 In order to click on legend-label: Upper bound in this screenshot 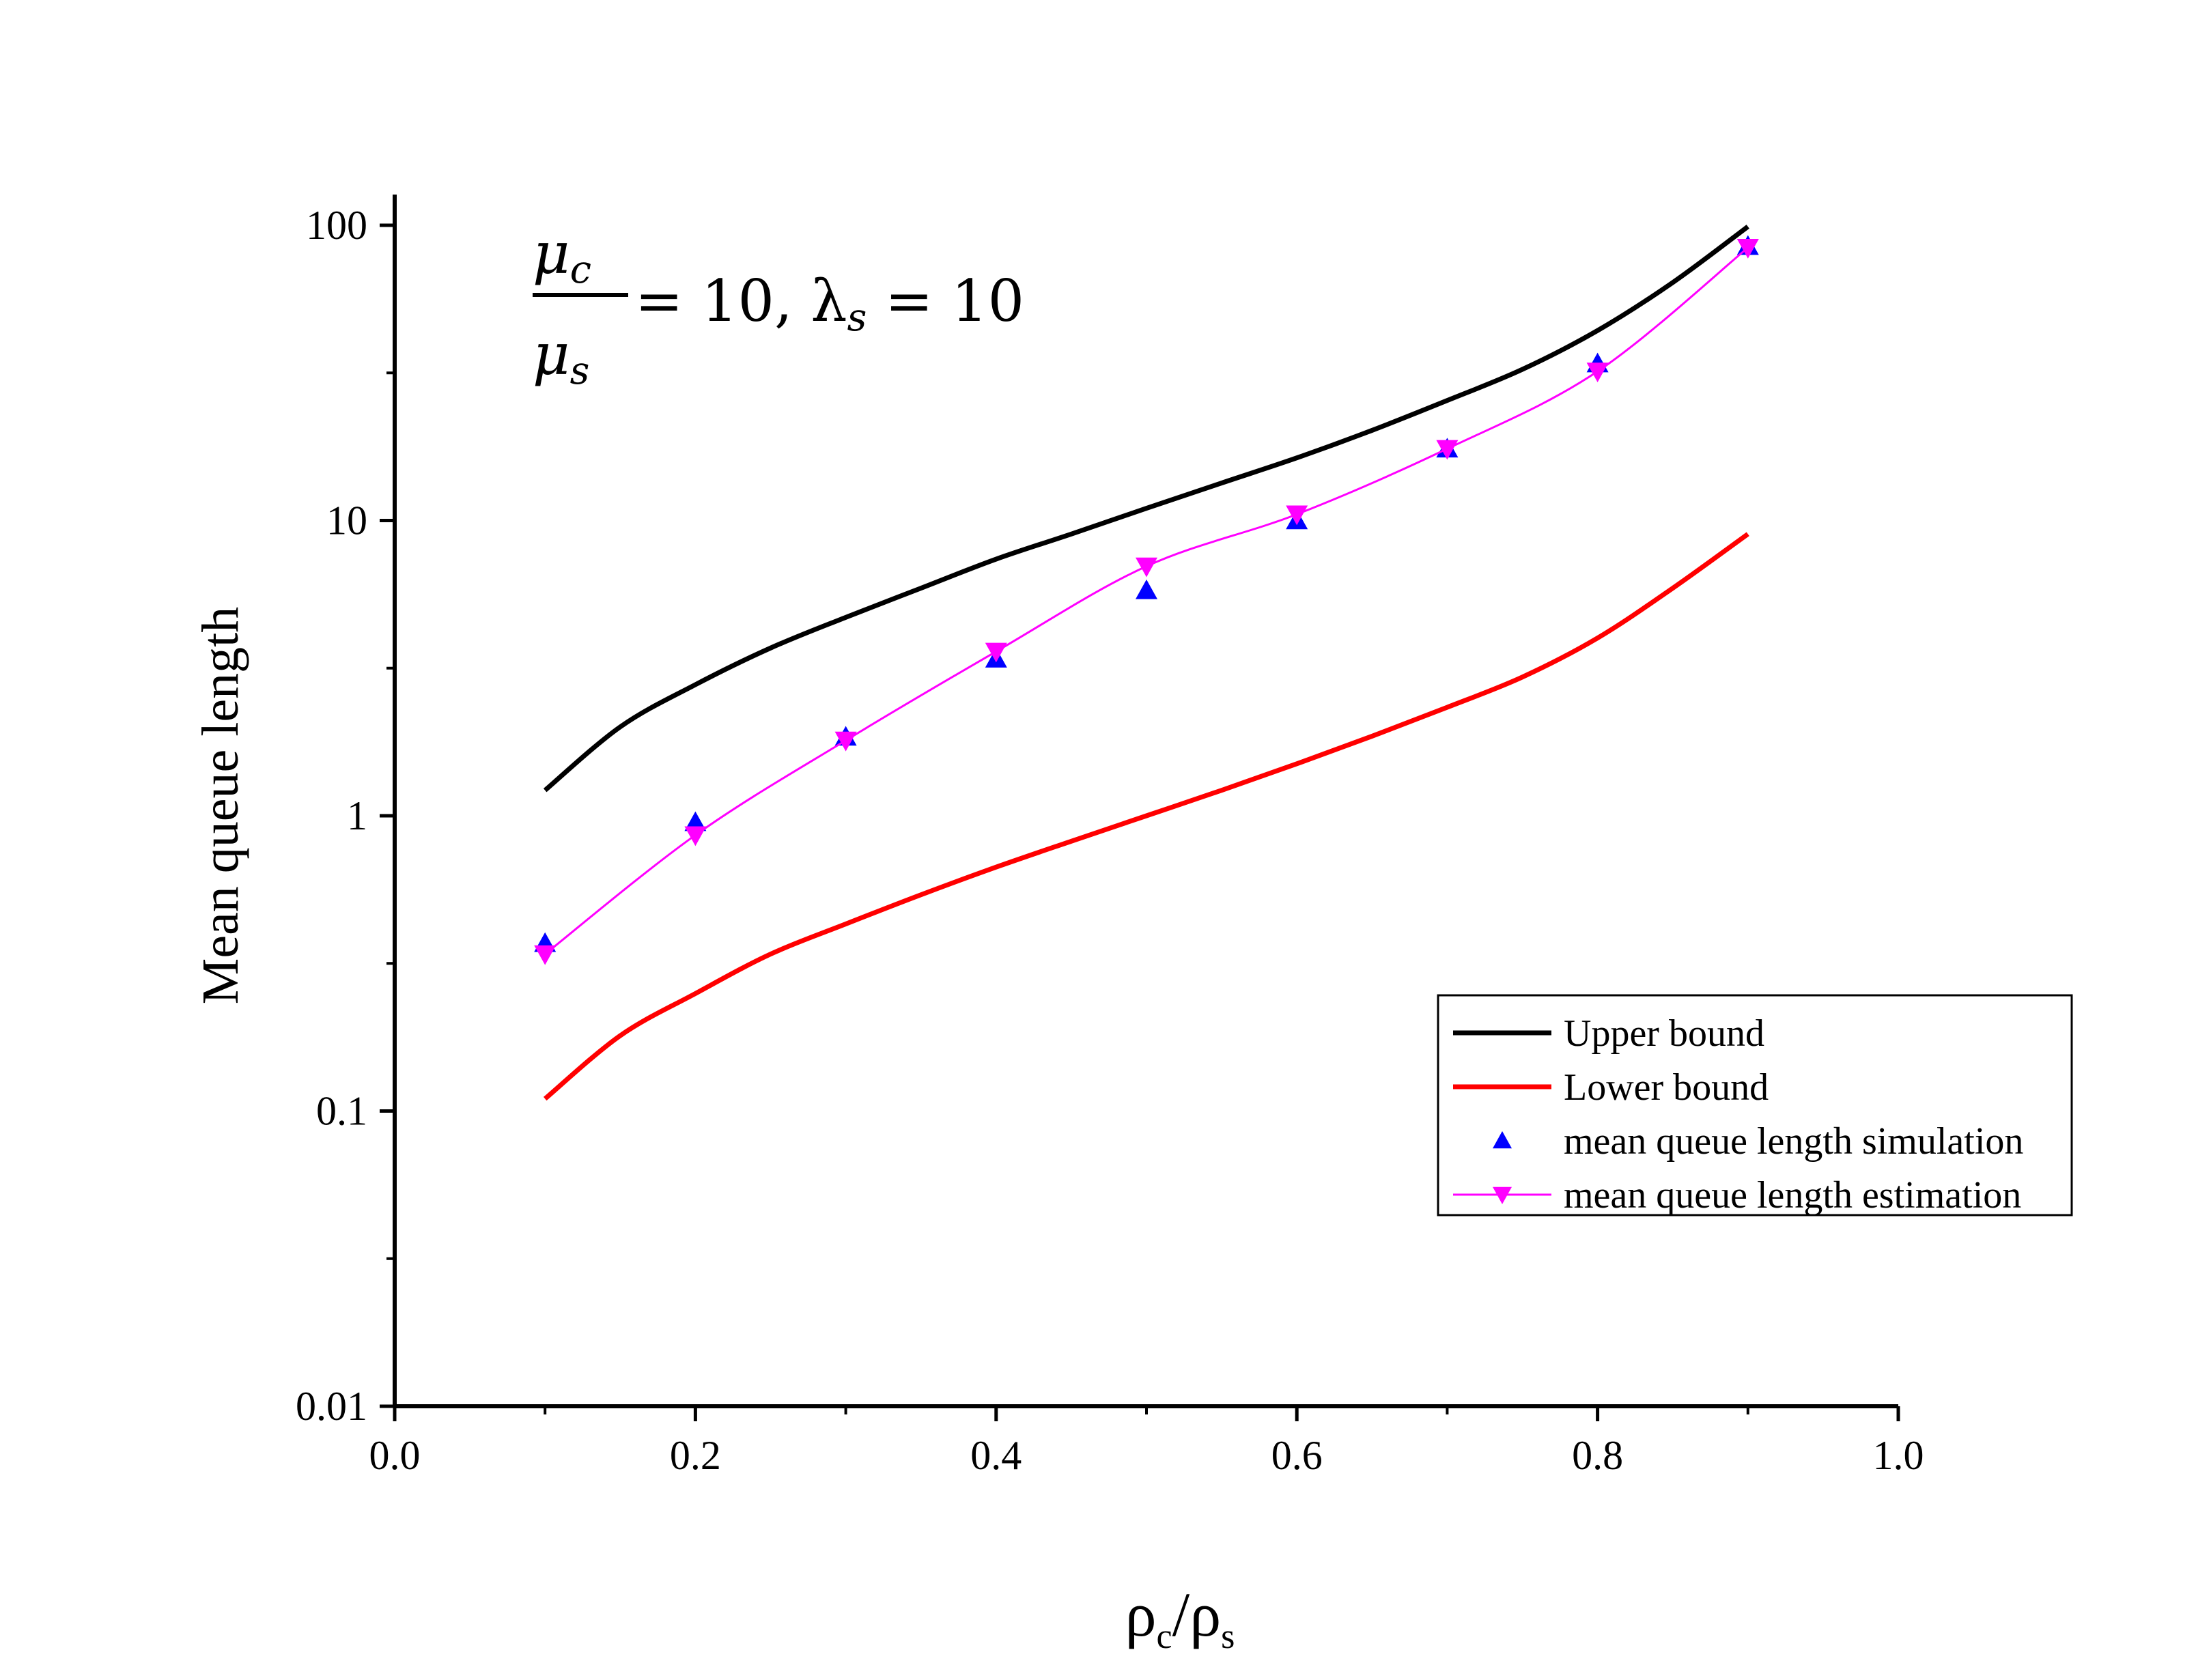, I will do `click(1664, 1033)`.